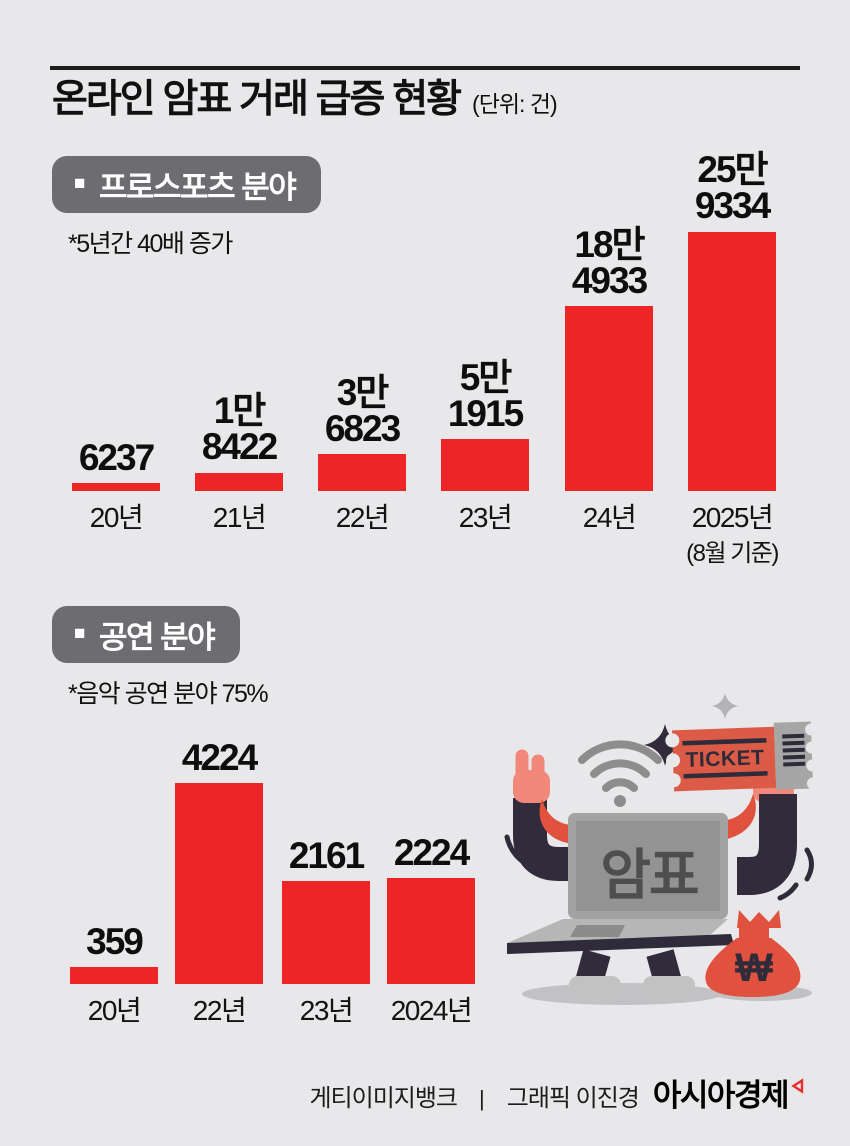  I want to click on section-badge-sports: ■ 프로스포츠 분야, so click(187, 184).